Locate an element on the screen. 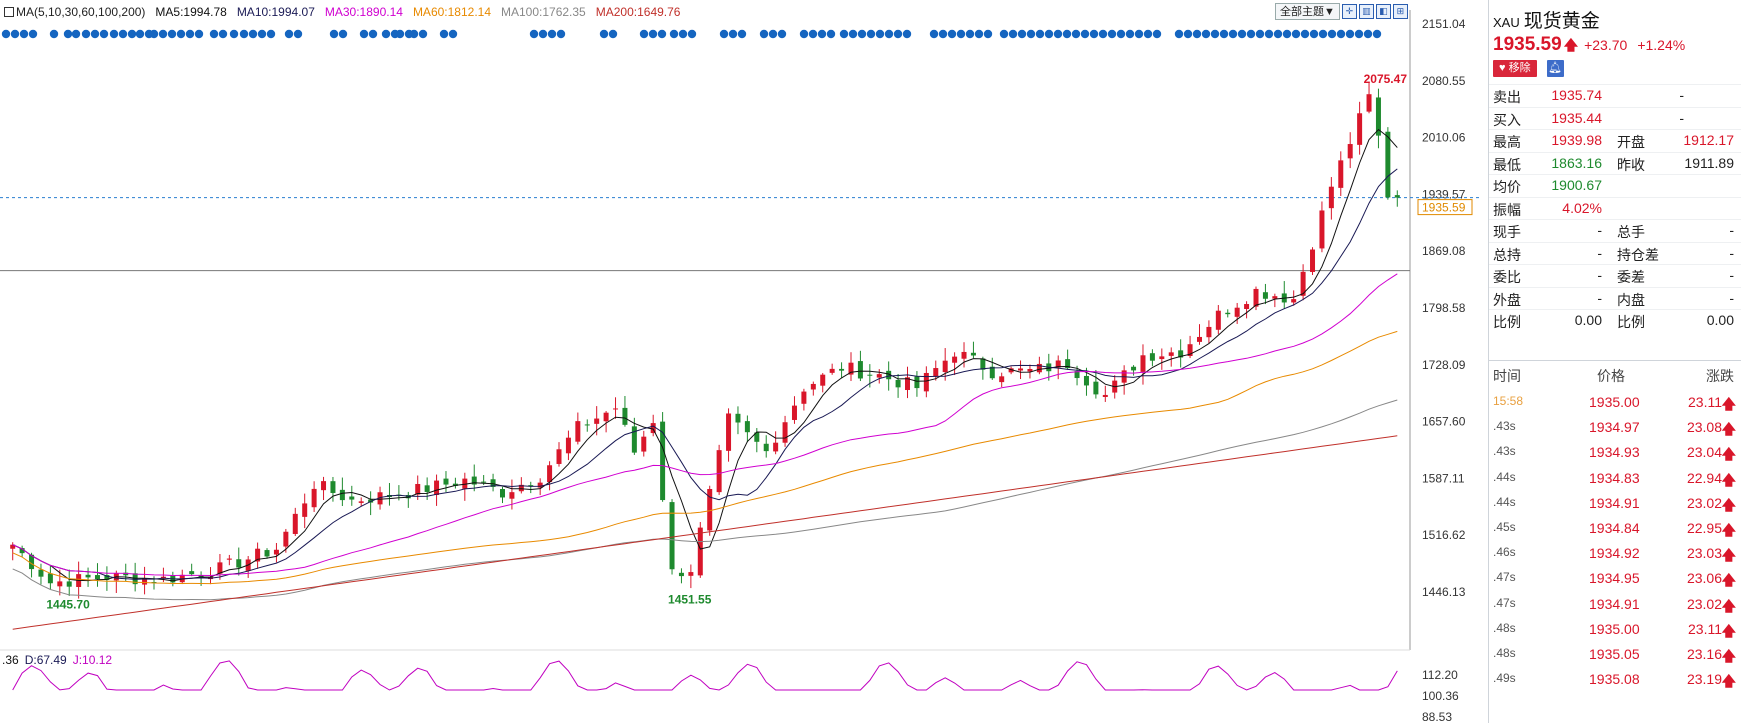 The image size is (1741, 723). alert-bell-icon: 🔔︎ is located at coordinates (1555, 68).